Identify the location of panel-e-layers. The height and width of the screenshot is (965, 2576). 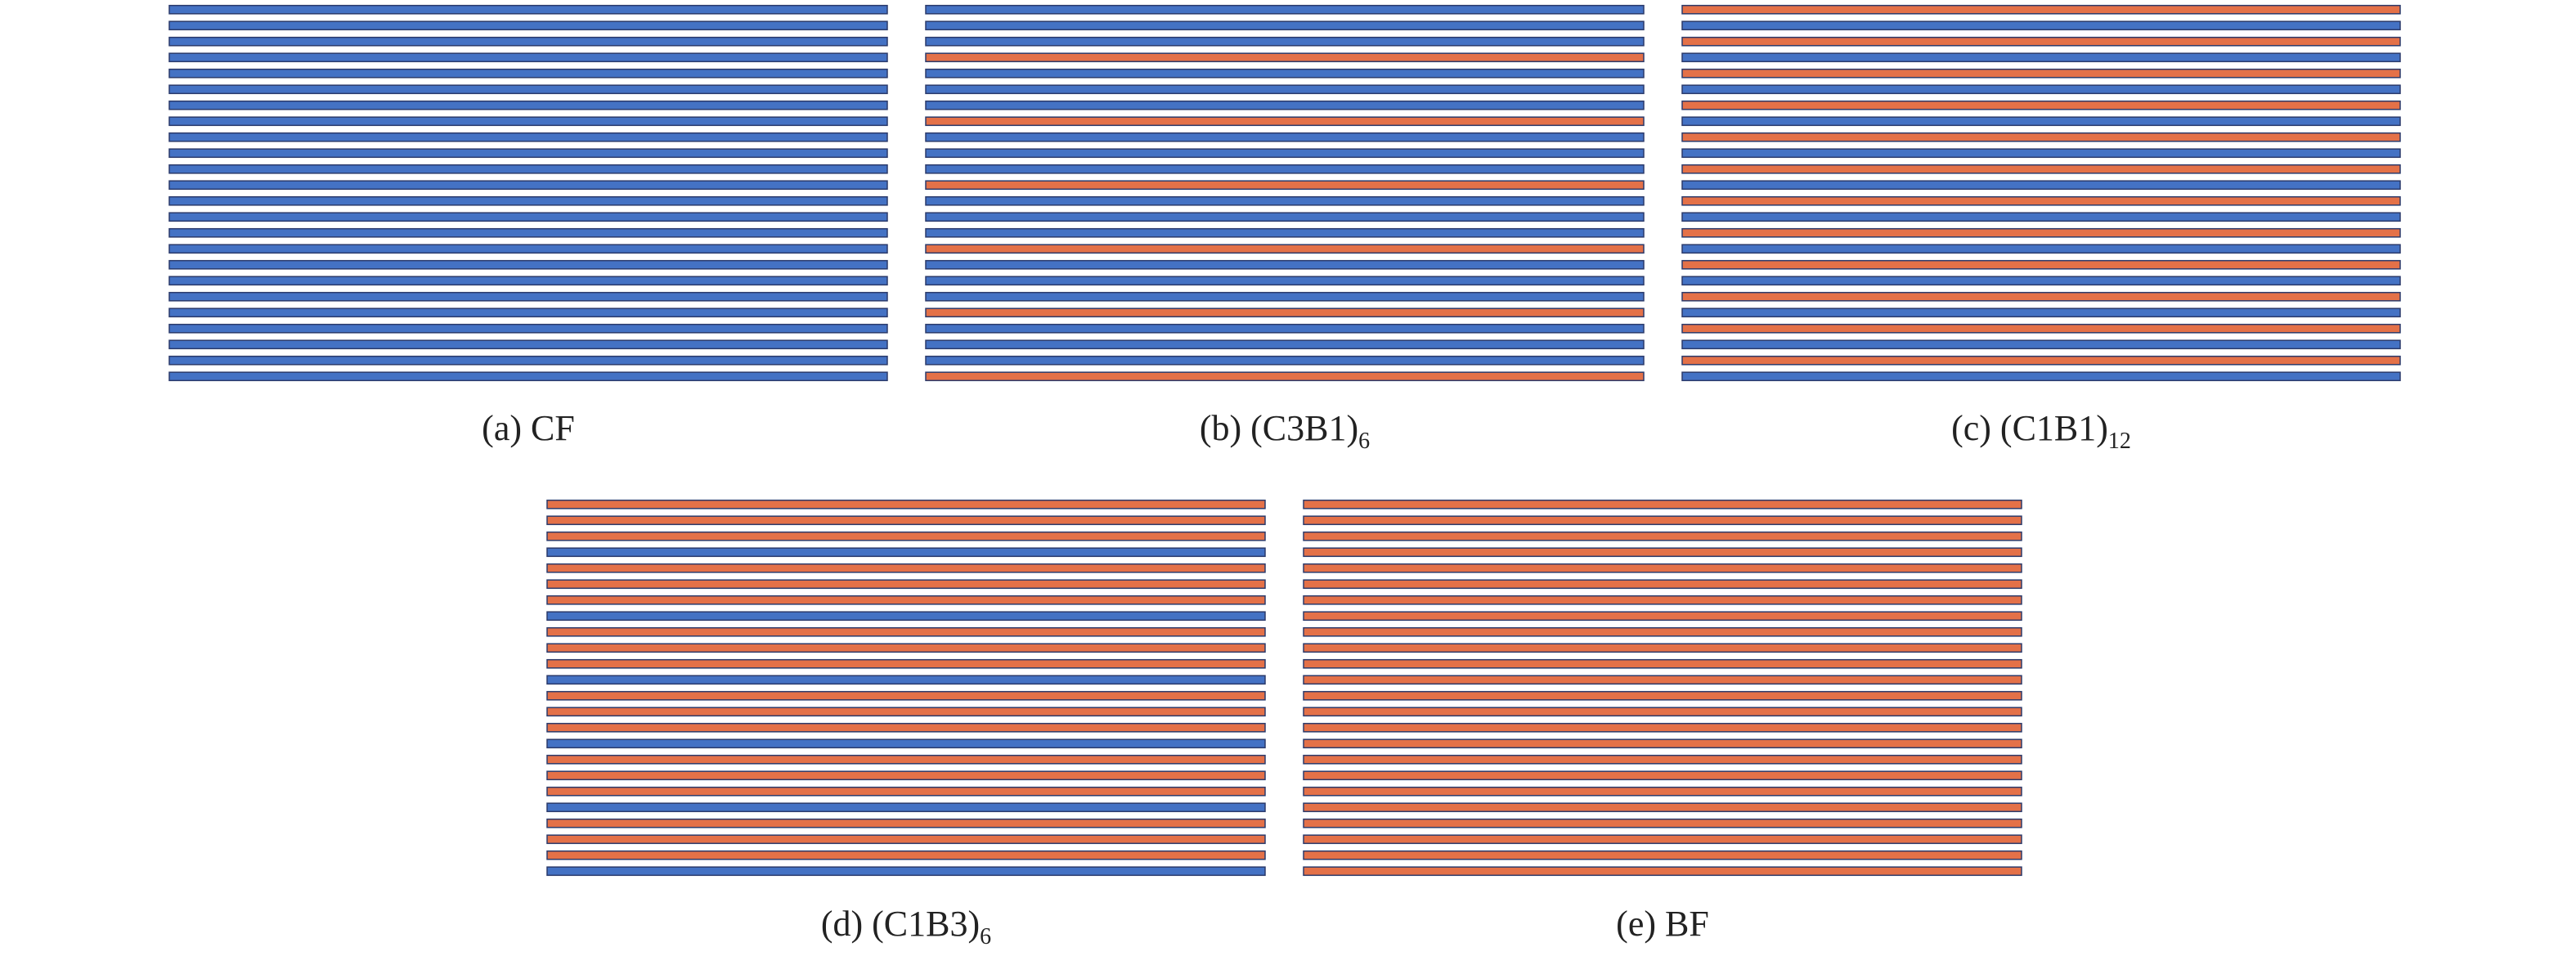
(1662, 688).